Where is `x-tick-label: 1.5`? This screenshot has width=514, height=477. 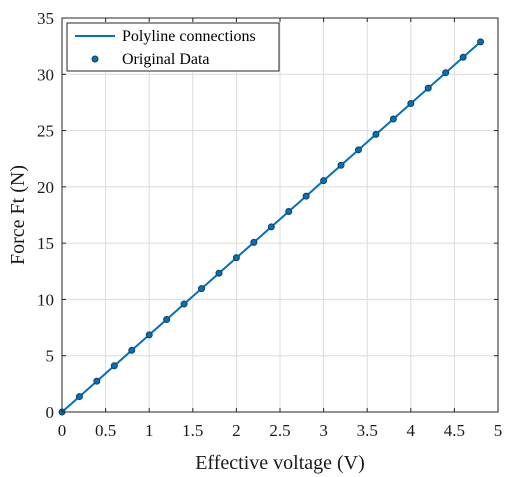 x-tick-label: 1.5 is located at coordinates (192, 430).